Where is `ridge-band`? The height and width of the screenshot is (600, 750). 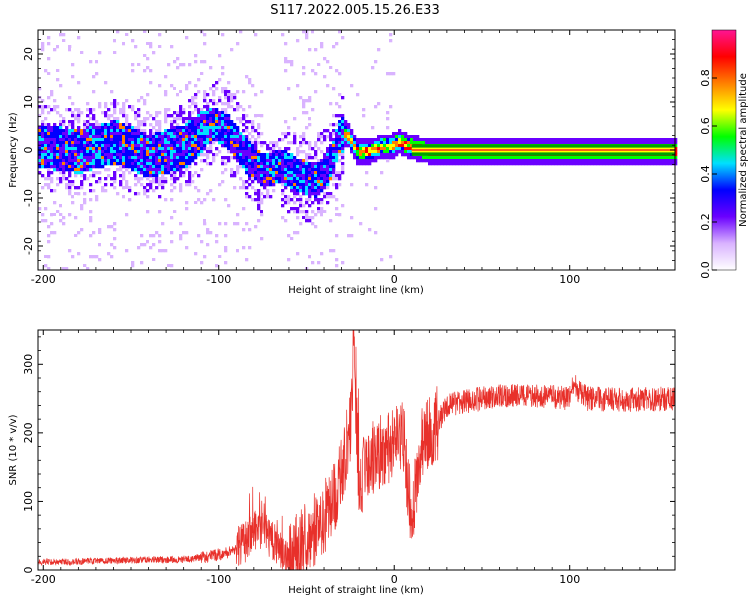 ridge-band is located at coordinates (543, 150).